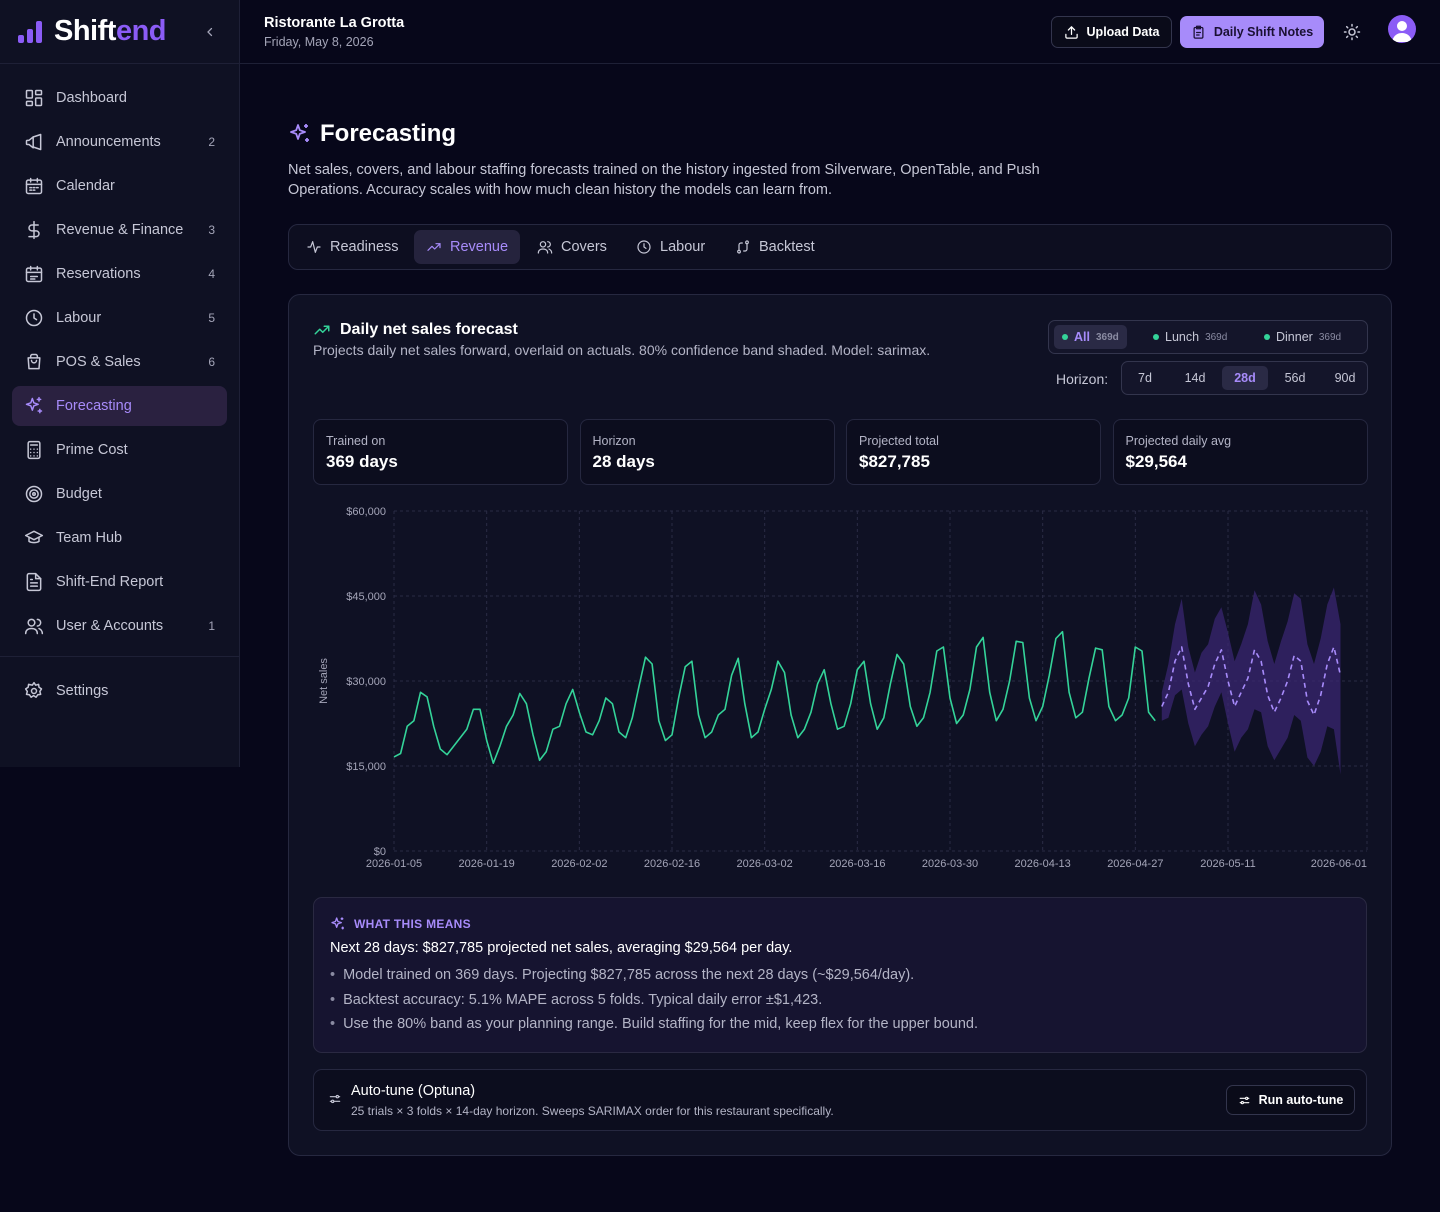  What do you see at coordinates (108, 142) in the screenshot?
I see `sidebar-item-label: Announcements` at bounding box center [108, 142].